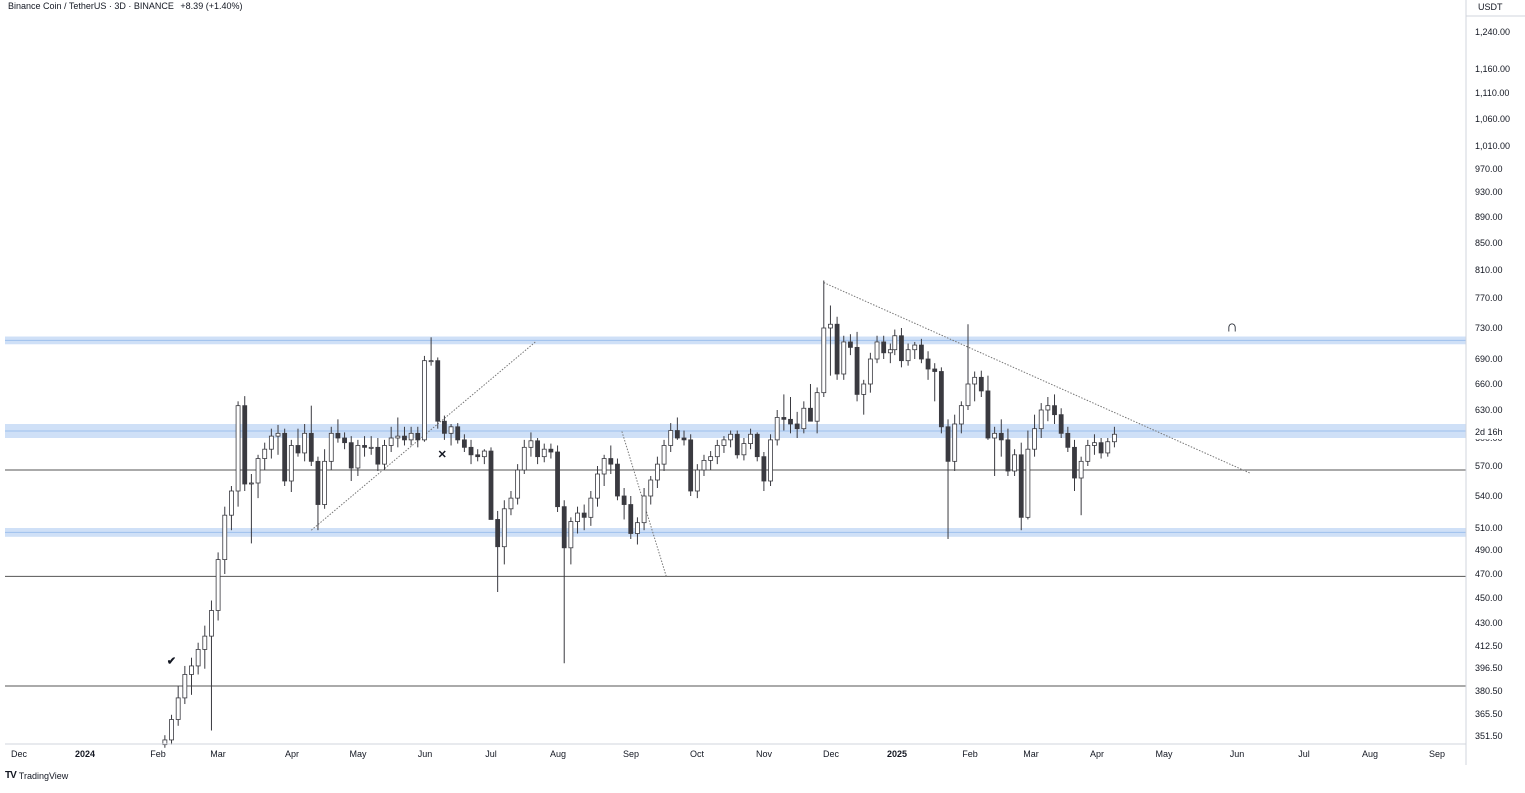 The height and width of the screenshot is (793, 1525). What do you see at coordinates (1492, 146) in the screenshot?
I see `price-tick-label: 1,010.00` at bounding box center [1492, 146].